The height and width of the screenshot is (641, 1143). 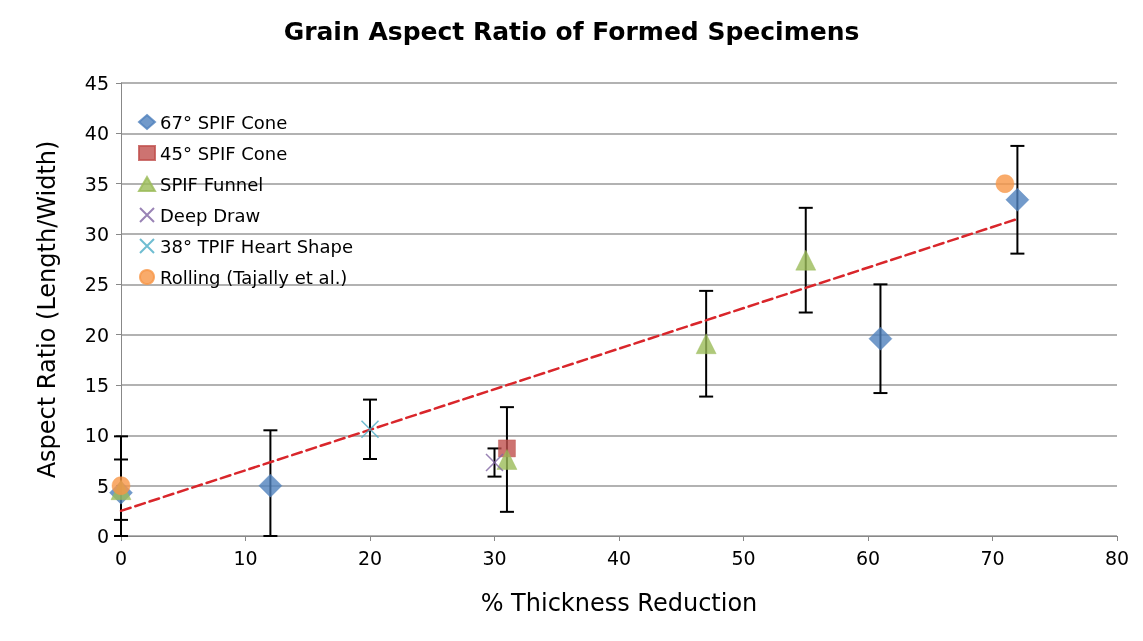 What do you see at coordinates (619, 603) in the screenshot?
I see `x-axis-title: % Thickness Reduction` at bounding box center [619, 603].